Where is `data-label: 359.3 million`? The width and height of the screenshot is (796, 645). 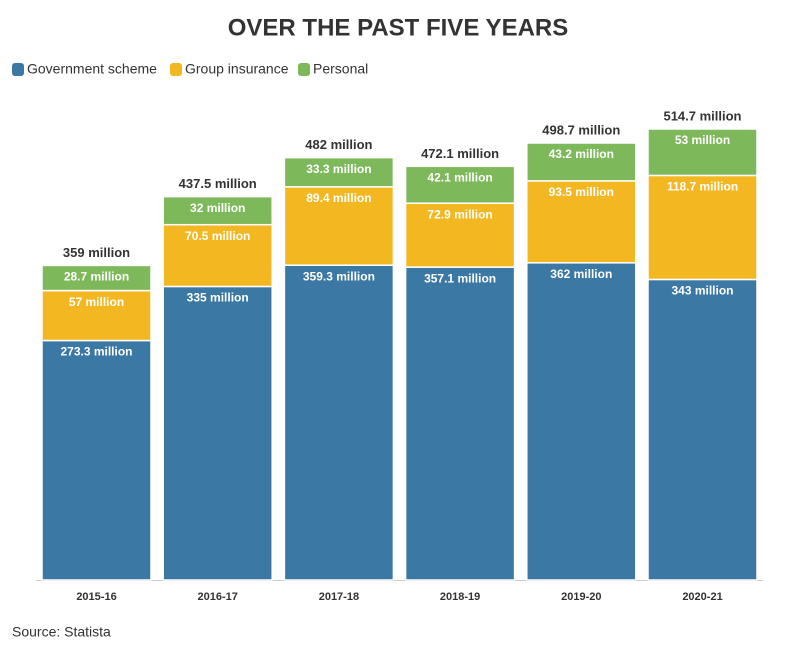 data-label: 359.3 million is located at coordinates (339, 276).